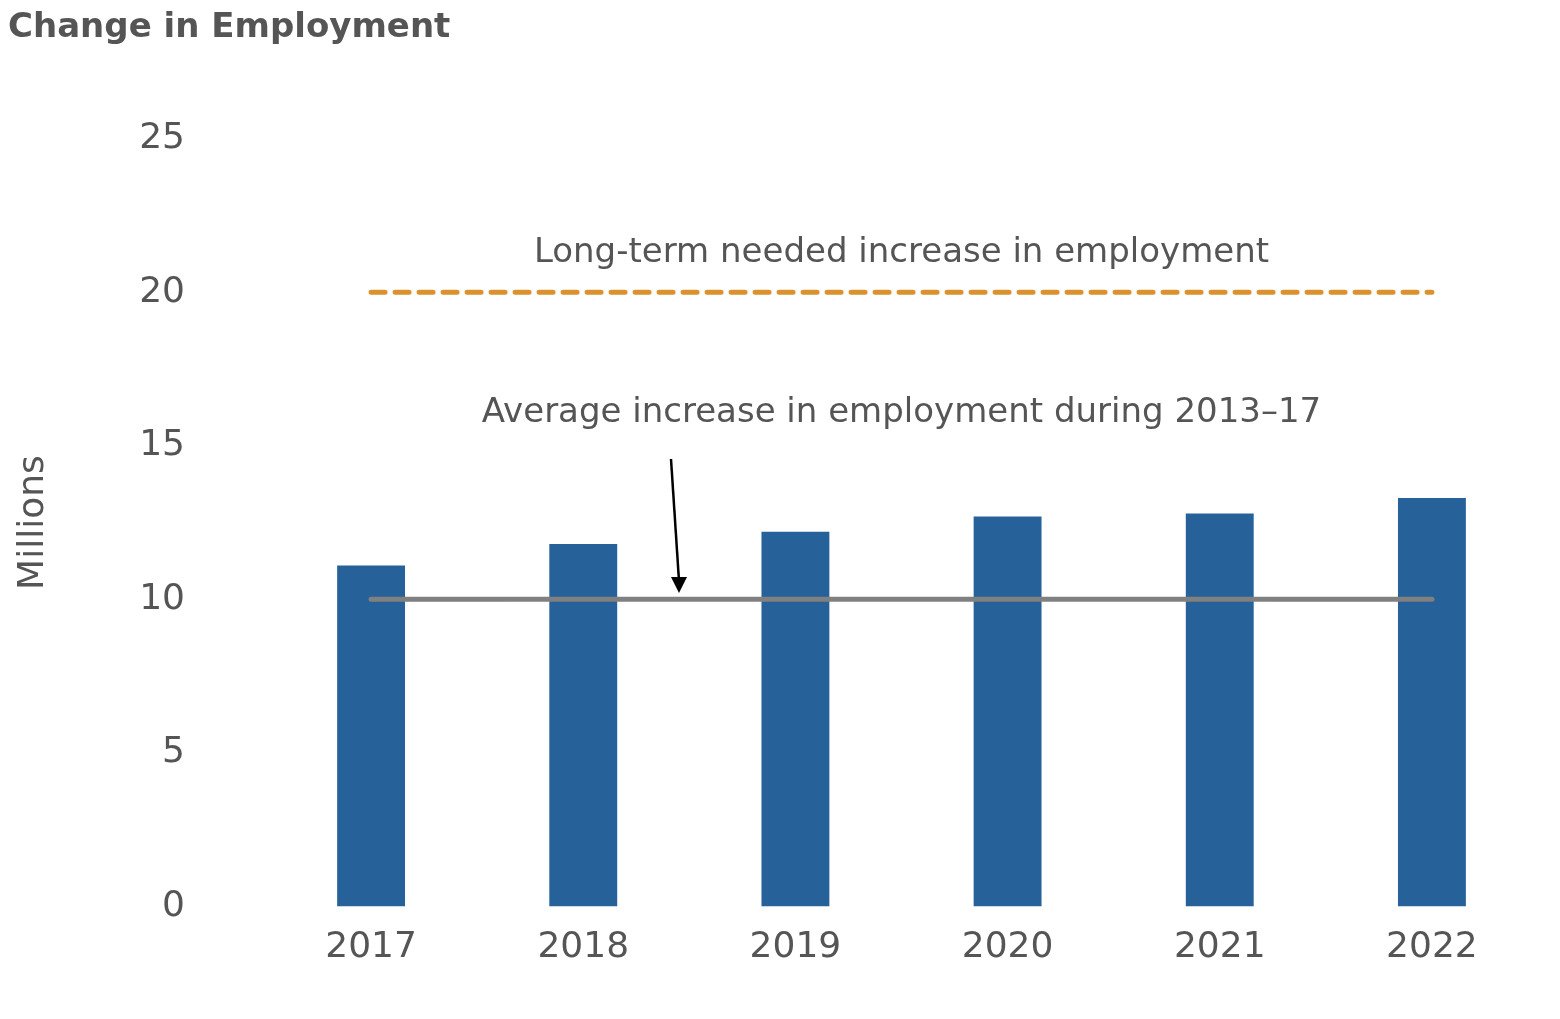 Image resolution: width=1560 pixels, height=1019 pixels. Describe the element at coordinates (1219, 945) in the screenshot. I see `x-tick-label: 2021` at that location.